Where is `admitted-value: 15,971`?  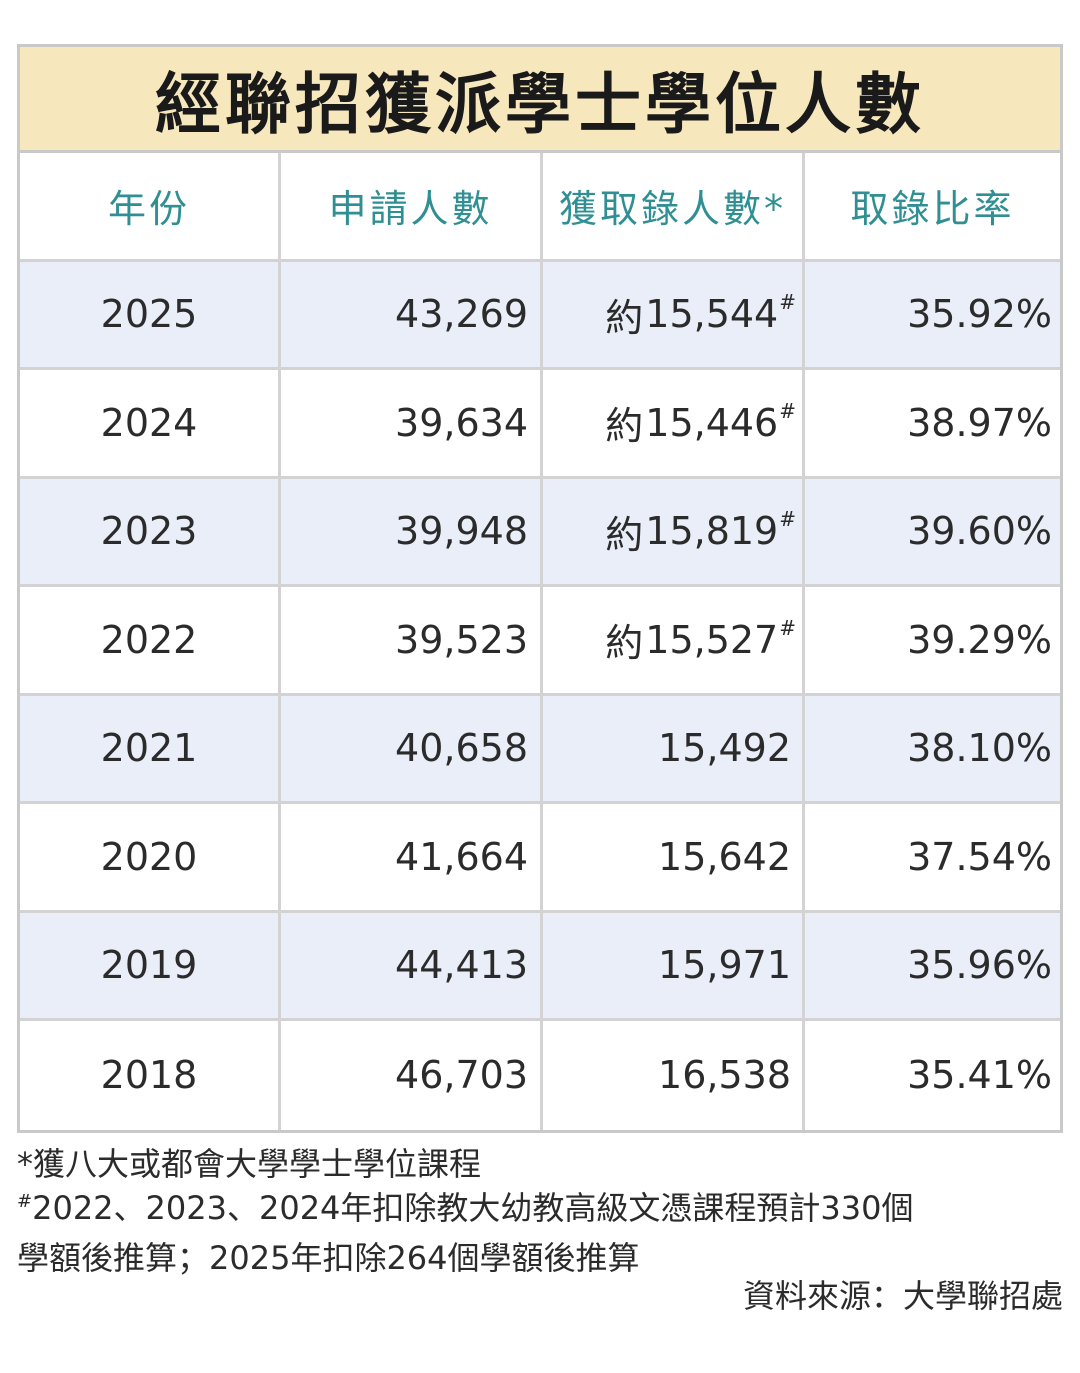 admitted-value: 15,971 is located at coordinates (724, 965).